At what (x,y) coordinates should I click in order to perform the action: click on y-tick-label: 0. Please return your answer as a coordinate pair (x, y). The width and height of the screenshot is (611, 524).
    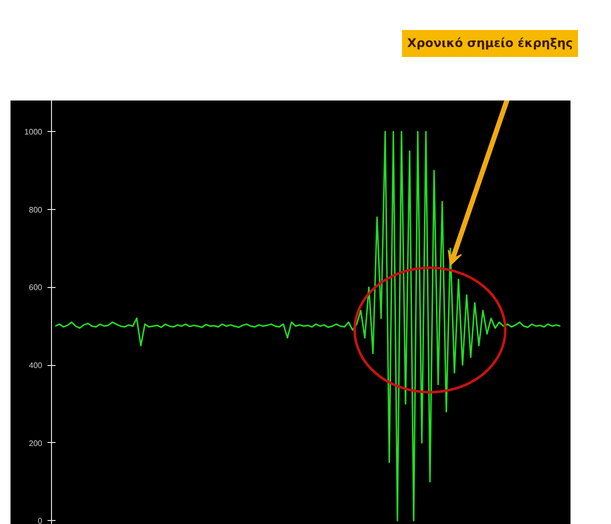
    Looking at the image, I should click on (40, 520).